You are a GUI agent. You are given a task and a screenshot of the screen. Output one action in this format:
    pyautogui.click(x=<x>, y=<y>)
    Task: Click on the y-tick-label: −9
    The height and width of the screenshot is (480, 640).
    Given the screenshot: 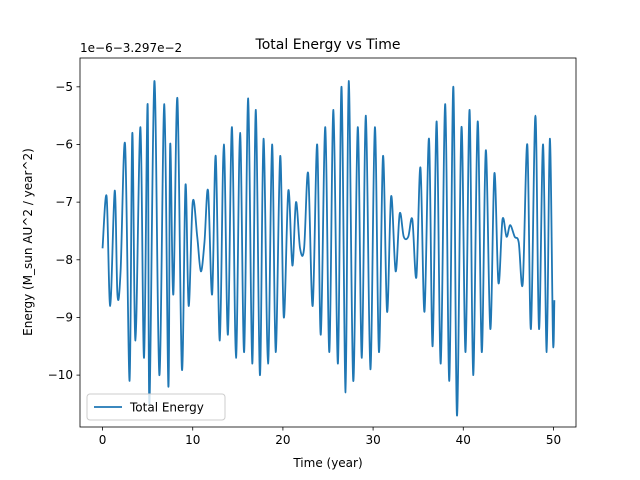 What is the action you would take?
    pyautogui.click(x=64, y=317)
    